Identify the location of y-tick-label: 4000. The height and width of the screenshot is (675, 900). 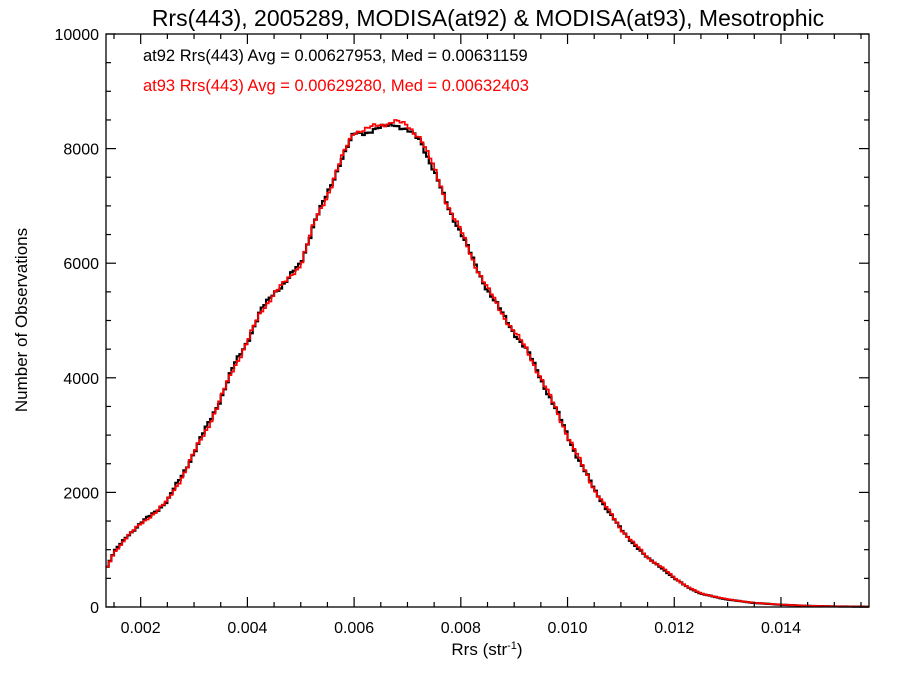
(81, 379).